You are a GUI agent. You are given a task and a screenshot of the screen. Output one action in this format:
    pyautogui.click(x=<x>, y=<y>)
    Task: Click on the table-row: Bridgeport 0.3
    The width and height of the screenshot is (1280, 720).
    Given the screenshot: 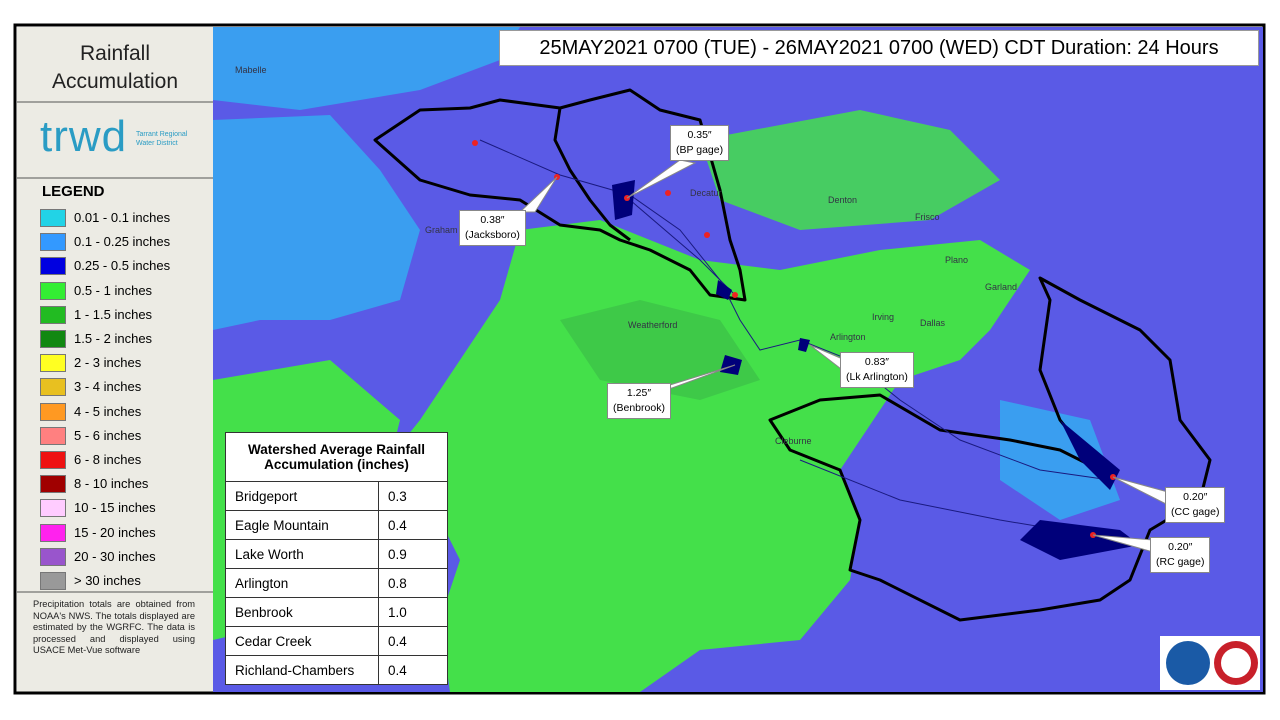 What is the action you would take?
    pyautogui.click(x=336, y=496)
    